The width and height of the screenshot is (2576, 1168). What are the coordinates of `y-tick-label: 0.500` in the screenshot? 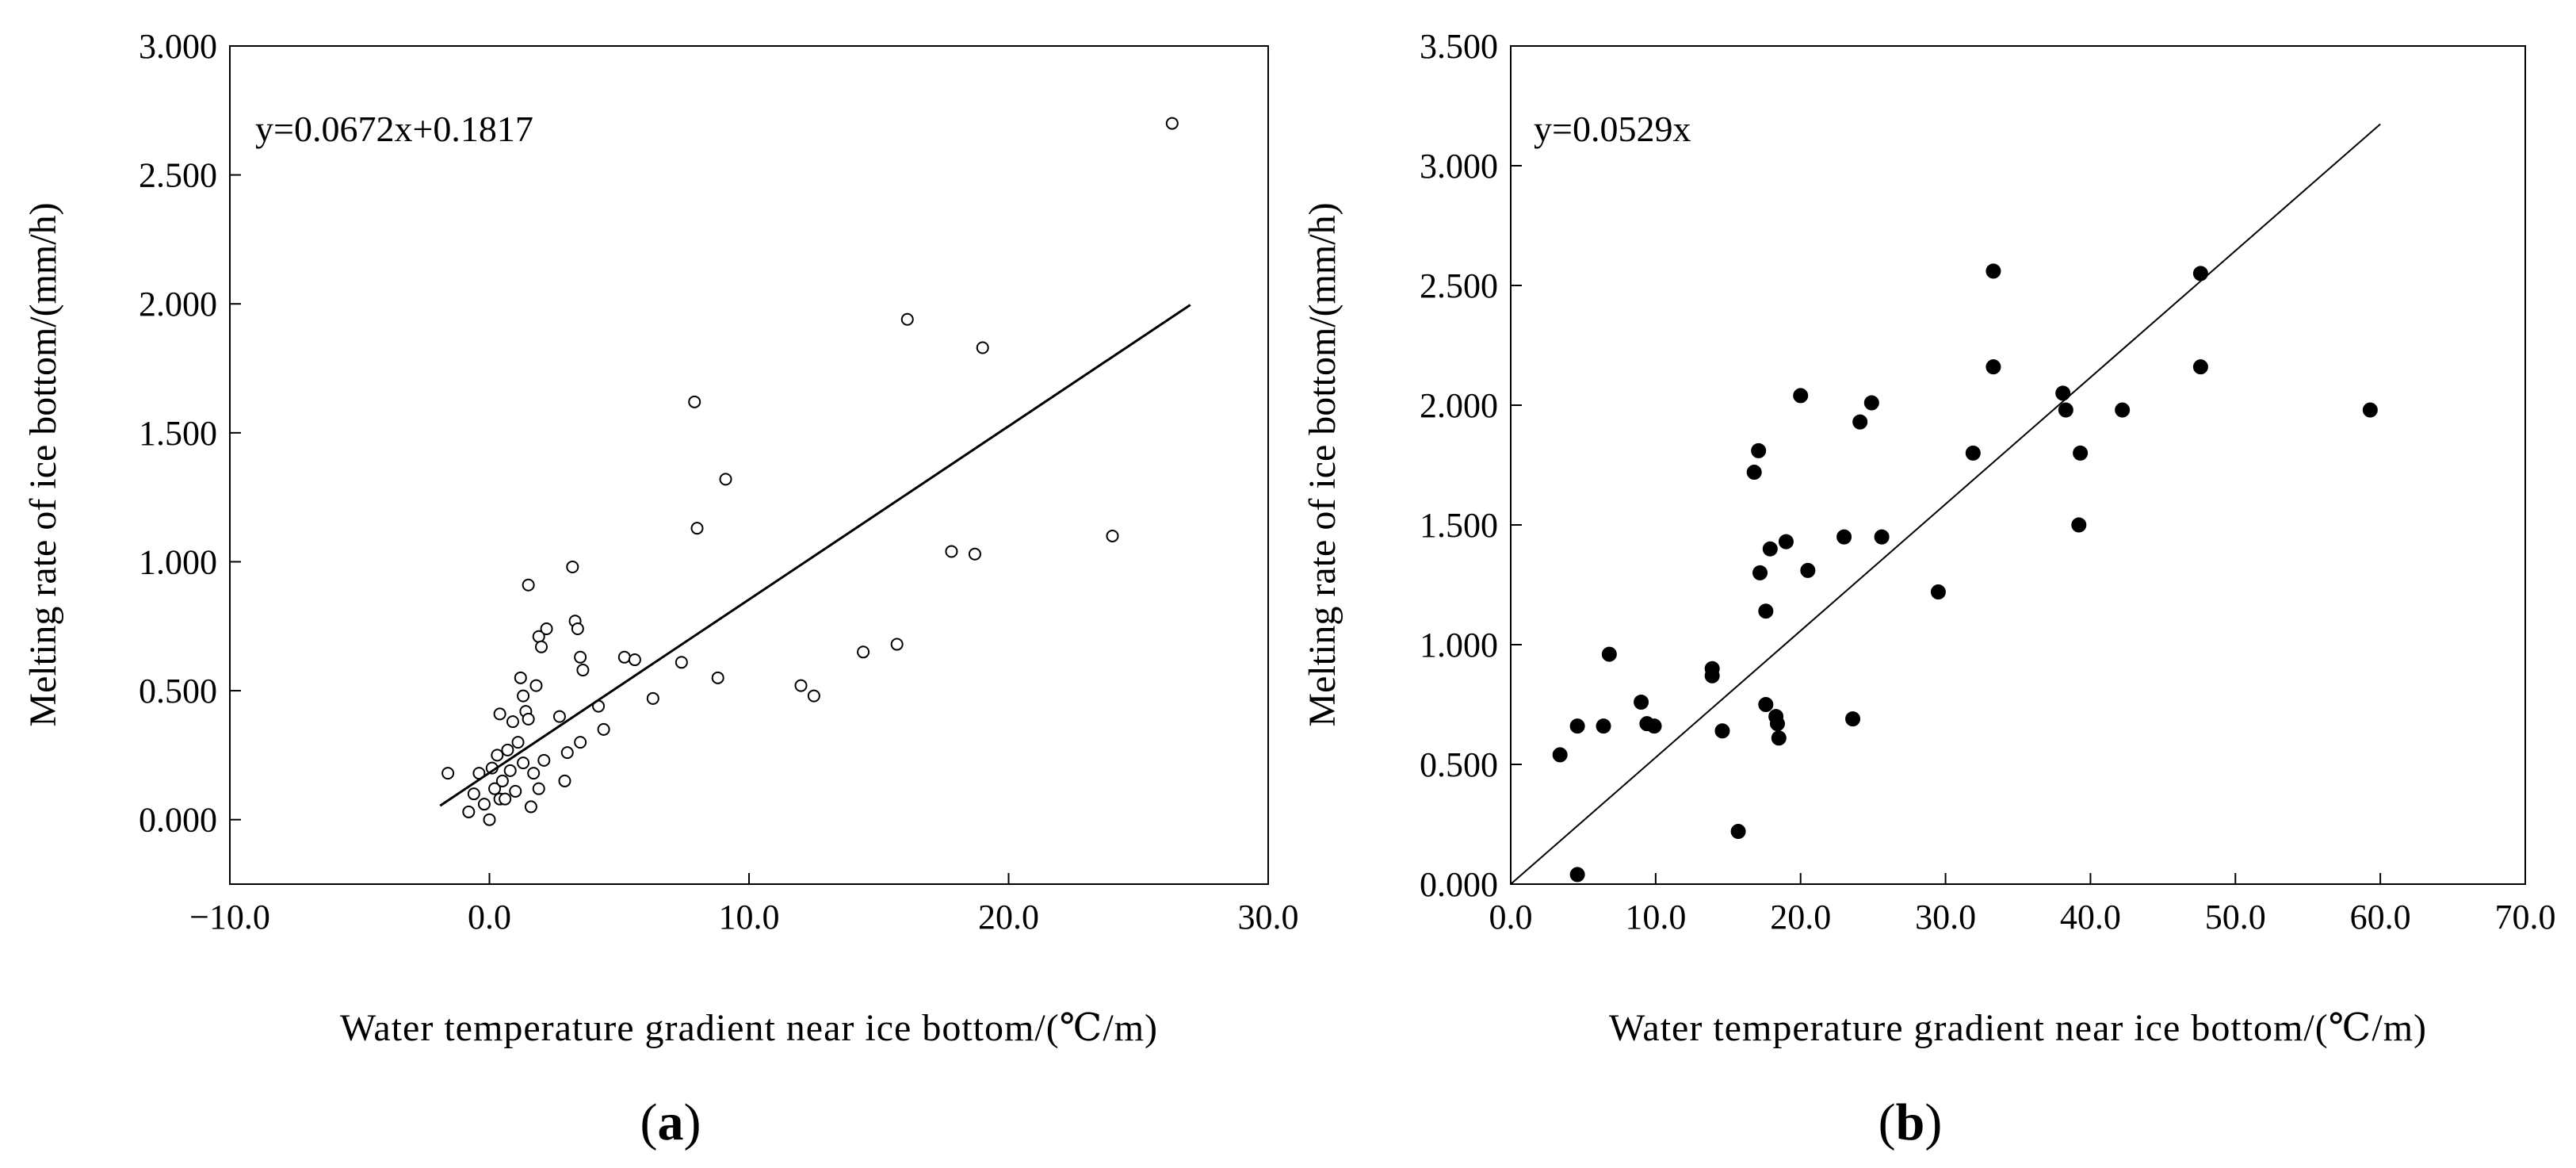 It's located at (1459, 764).